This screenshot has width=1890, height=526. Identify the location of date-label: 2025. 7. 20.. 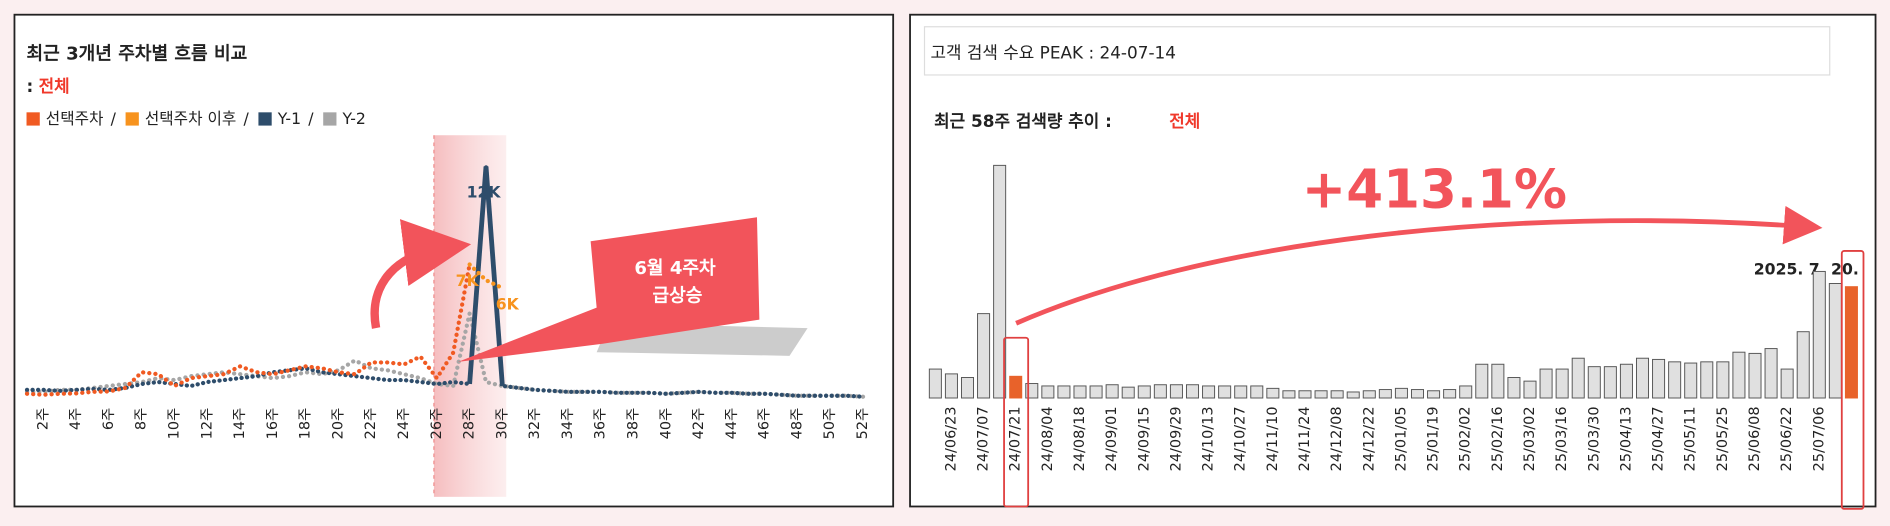
(1806, 269).